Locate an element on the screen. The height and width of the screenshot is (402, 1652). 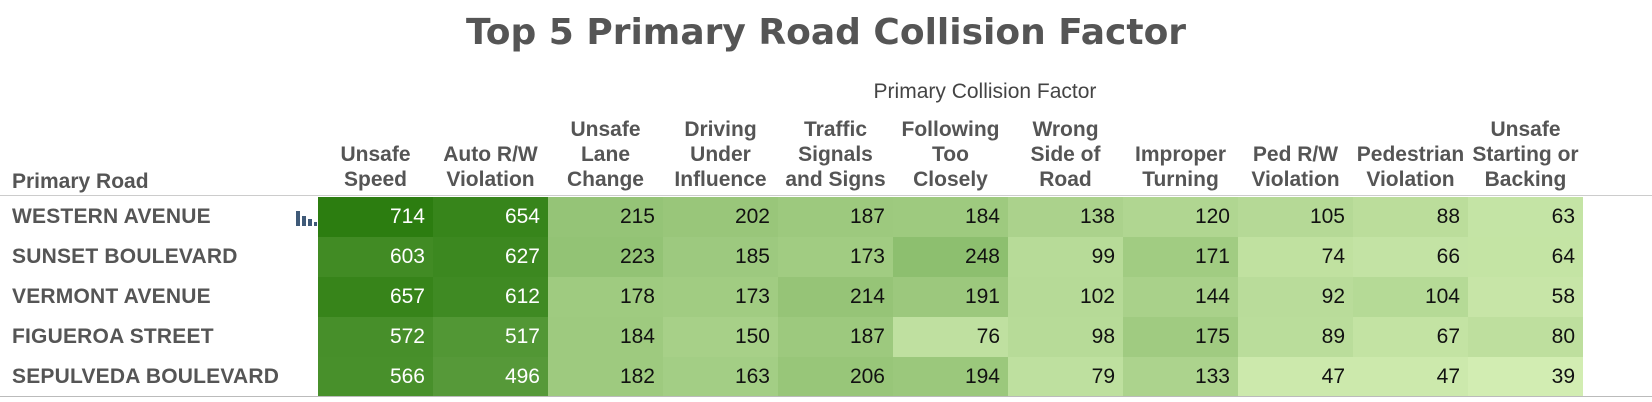
row-dimension-label: Primary Road is located at coordinates (80, 181).